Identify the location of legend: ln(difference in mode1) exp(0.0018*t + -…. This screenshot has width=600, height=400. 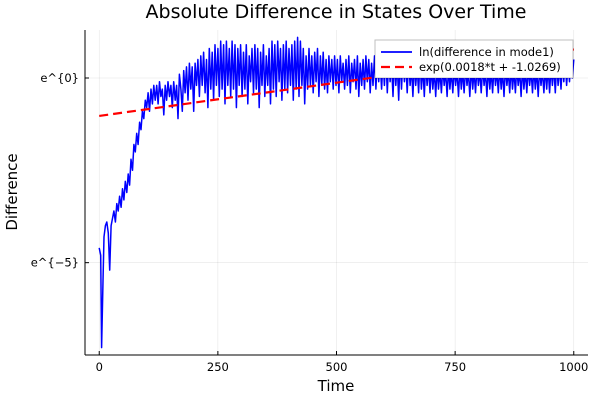
(474, 59).